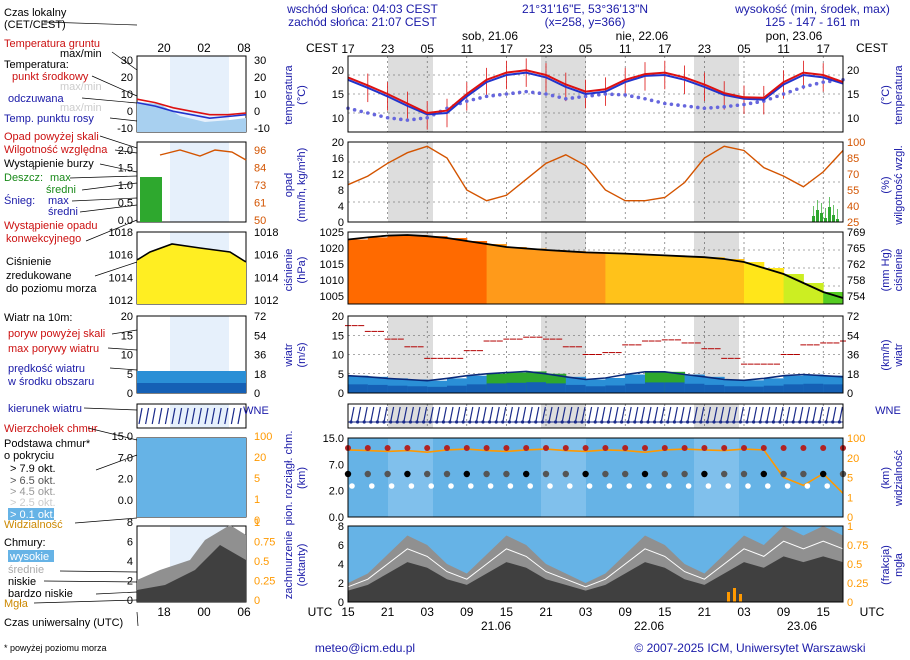 Image resolution: width=910 pixels, height=660 pixels. What do you see at coordinates (22, 582) in the screenshot?
I see `low-clouds-label: niskie` at bounding box center [22, 582].